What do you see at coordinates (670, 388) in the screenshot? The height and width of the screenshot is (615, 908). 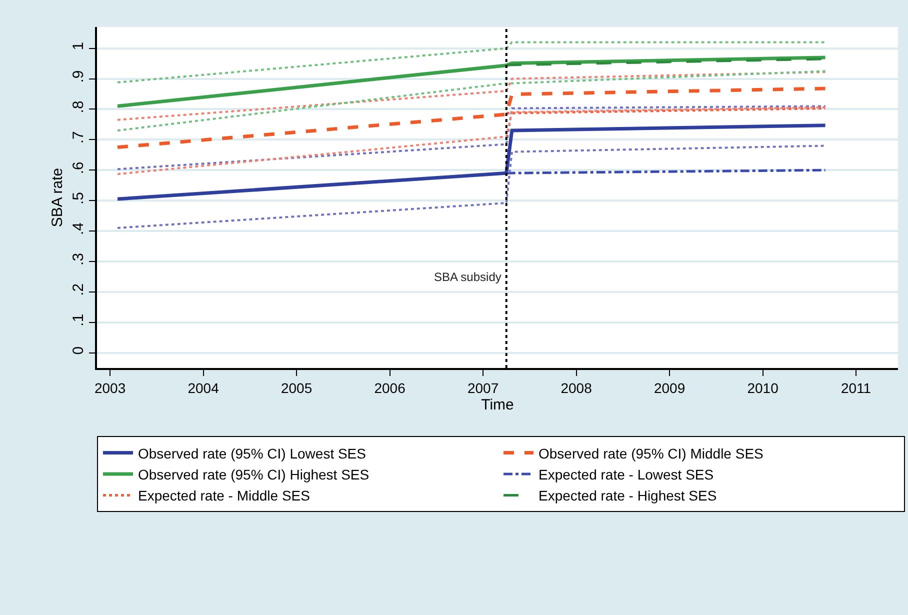 I see `x-tick-label: 2009` at bounding box center [670, 388].